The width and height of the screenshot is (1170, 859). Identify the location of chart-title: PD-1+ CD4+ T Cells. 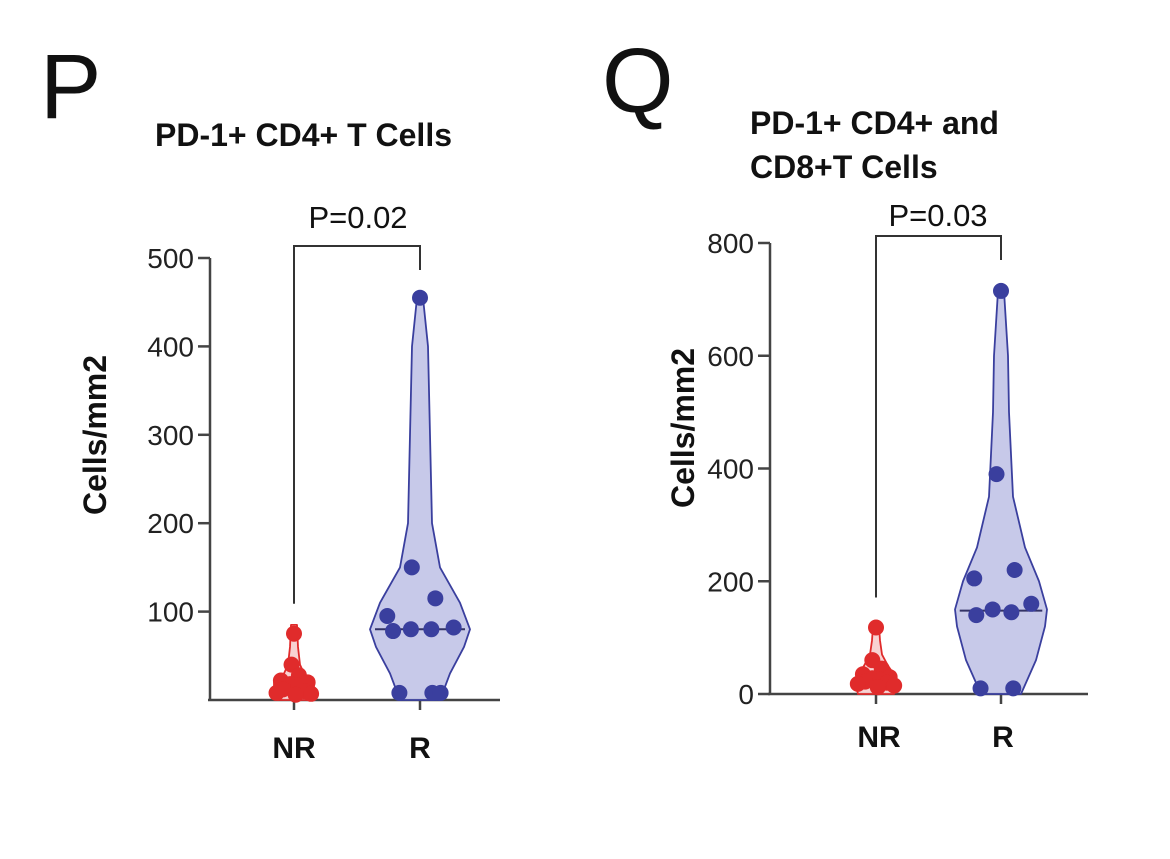
(303, 135).